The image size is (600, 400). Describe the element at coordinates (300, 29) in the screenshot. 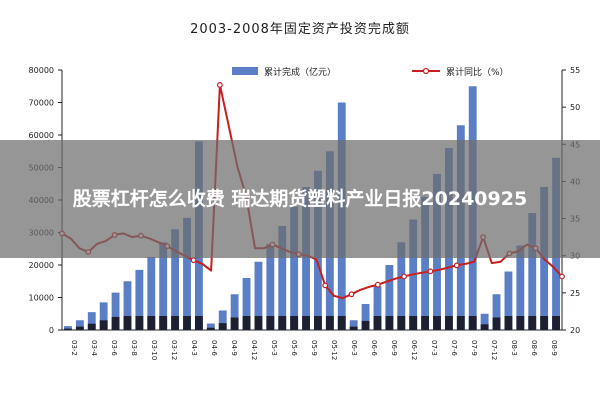

I see `chart-title: 2003-2008年固定资产投资完成额` at that location.